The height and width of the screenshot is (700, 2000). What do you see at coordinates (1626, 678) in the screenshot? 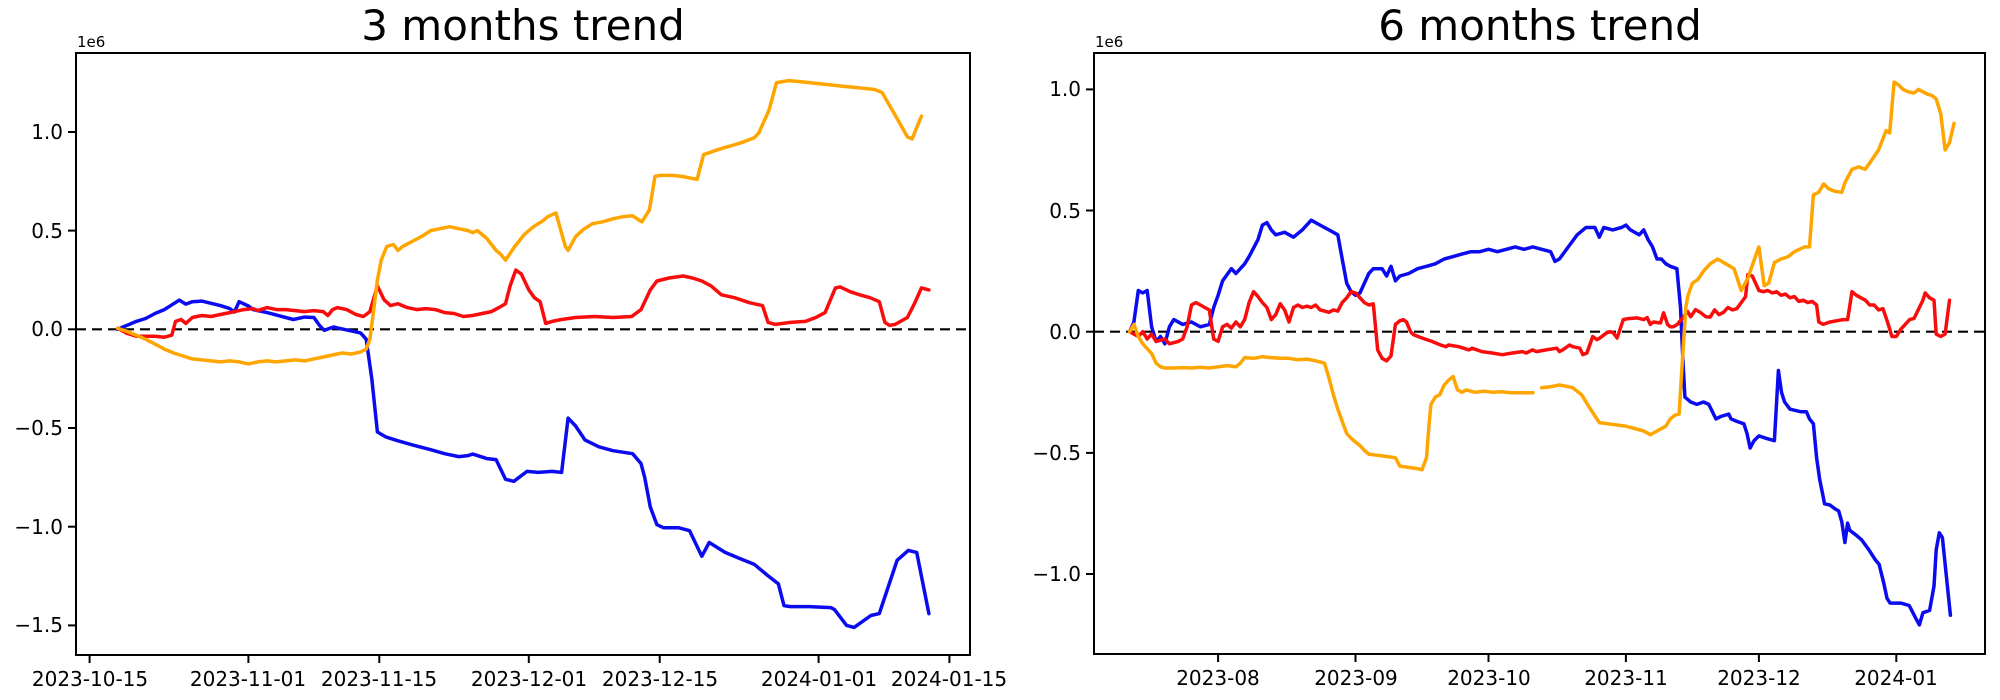
I see `x-tick-label: 2023-11` at bounding box center [1626, 678].